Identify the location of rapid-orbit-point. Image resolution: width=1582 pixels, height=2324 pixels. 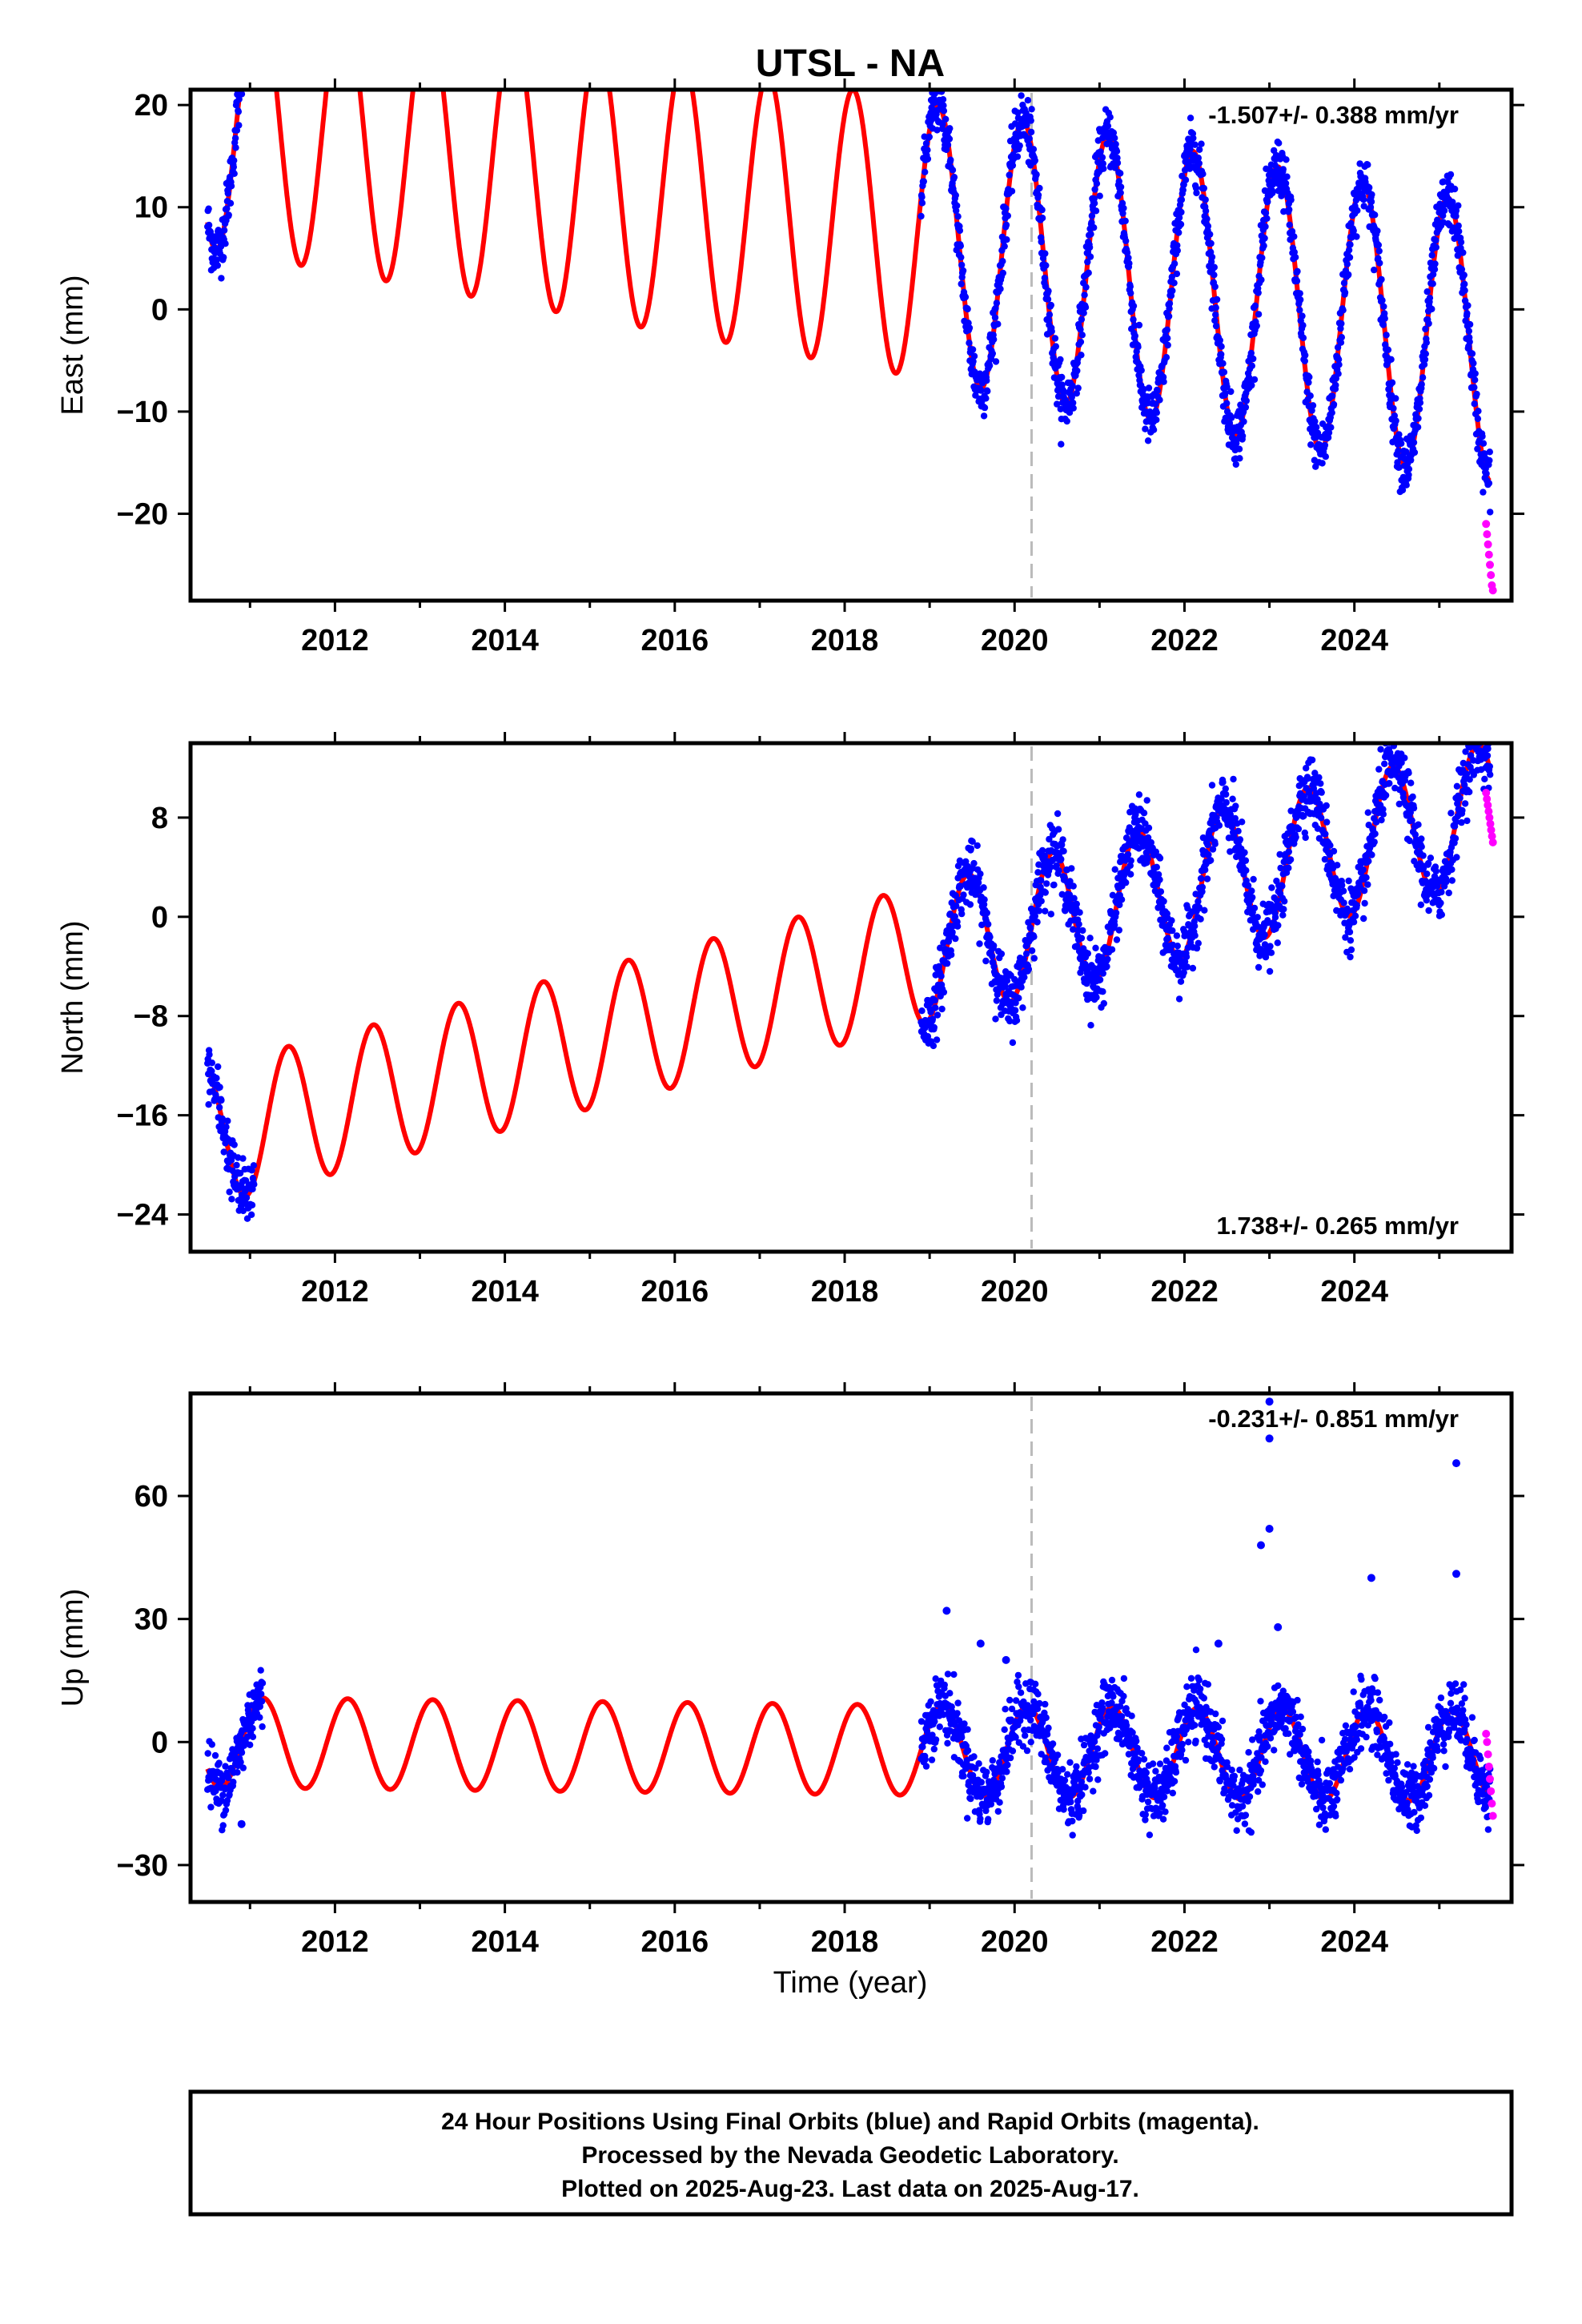
(1490, 565).